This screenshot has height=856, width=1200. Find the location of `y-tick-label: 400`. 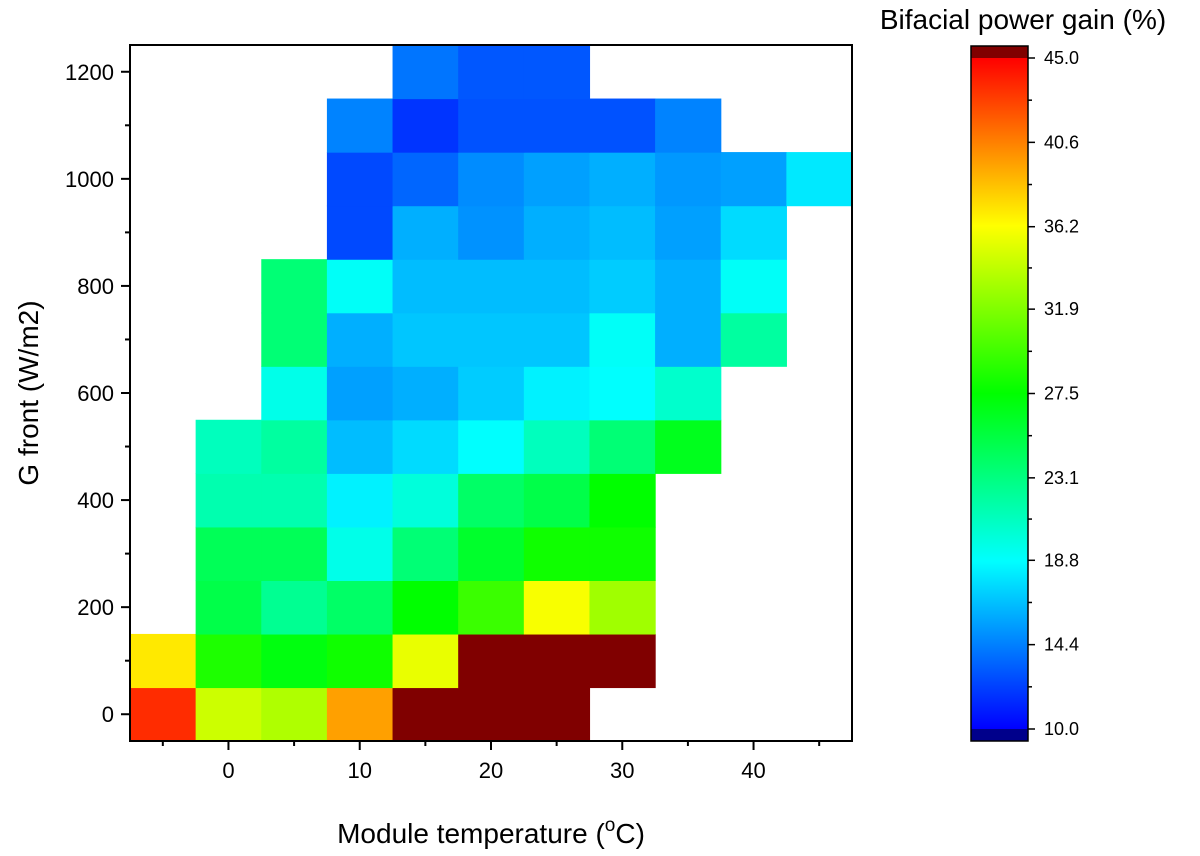

y-tick-label: 400 is located at coordinates (95, 500).